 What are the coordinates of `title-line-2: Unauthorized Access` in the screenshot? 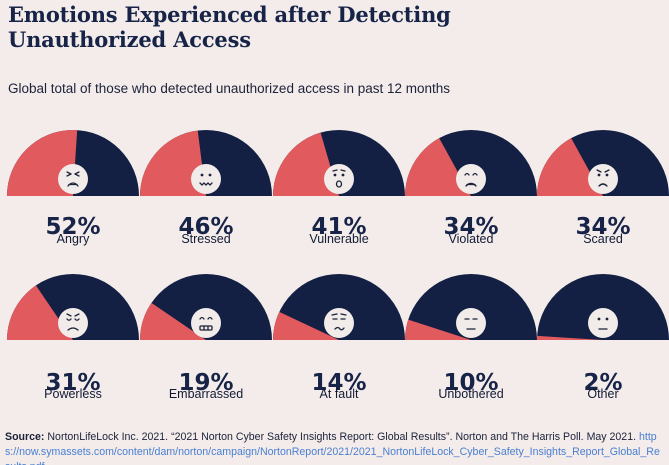 It's located at (129, 39).